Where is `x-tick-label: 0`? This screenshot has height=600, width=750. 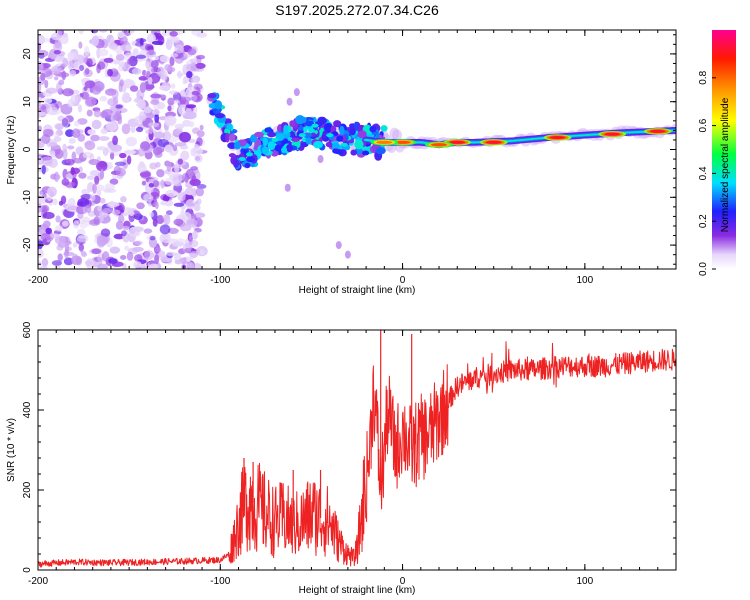 x-tick-label: 0 is located at coordinates (403, 280).